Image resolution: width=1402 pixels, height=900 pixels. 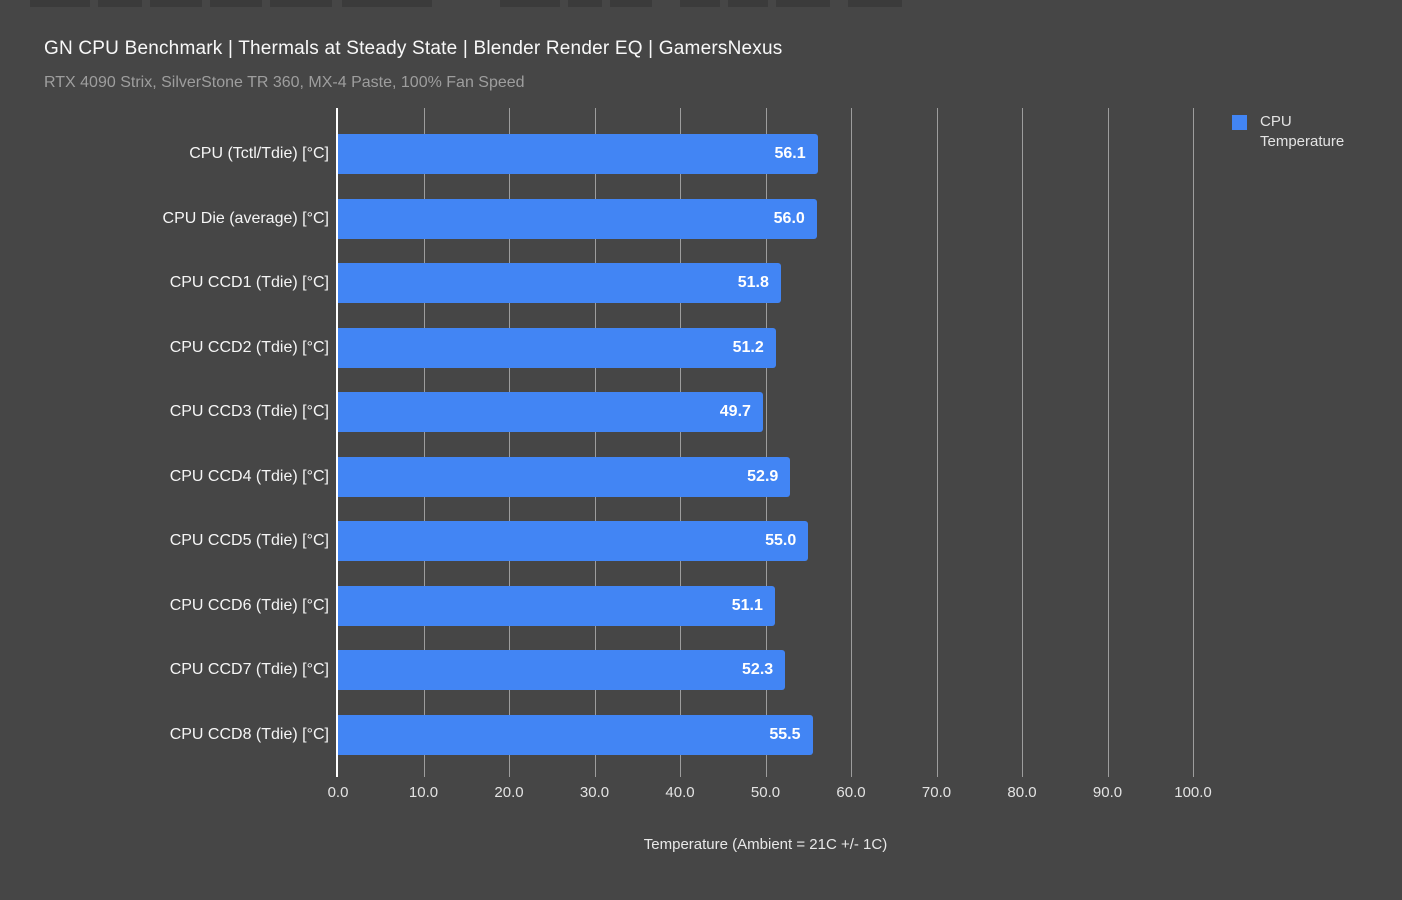 I want to click on bar-row: 55.0, so click(x=765, y=541).